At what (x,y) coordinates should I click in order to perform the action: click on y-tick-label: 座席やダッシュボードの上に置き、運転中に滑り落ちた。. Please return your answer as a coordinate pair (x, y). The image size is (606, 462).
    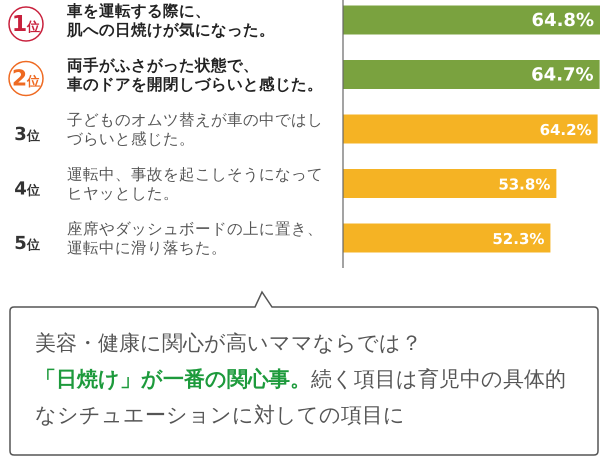
    Looking at the image, I should click on (195, 238).